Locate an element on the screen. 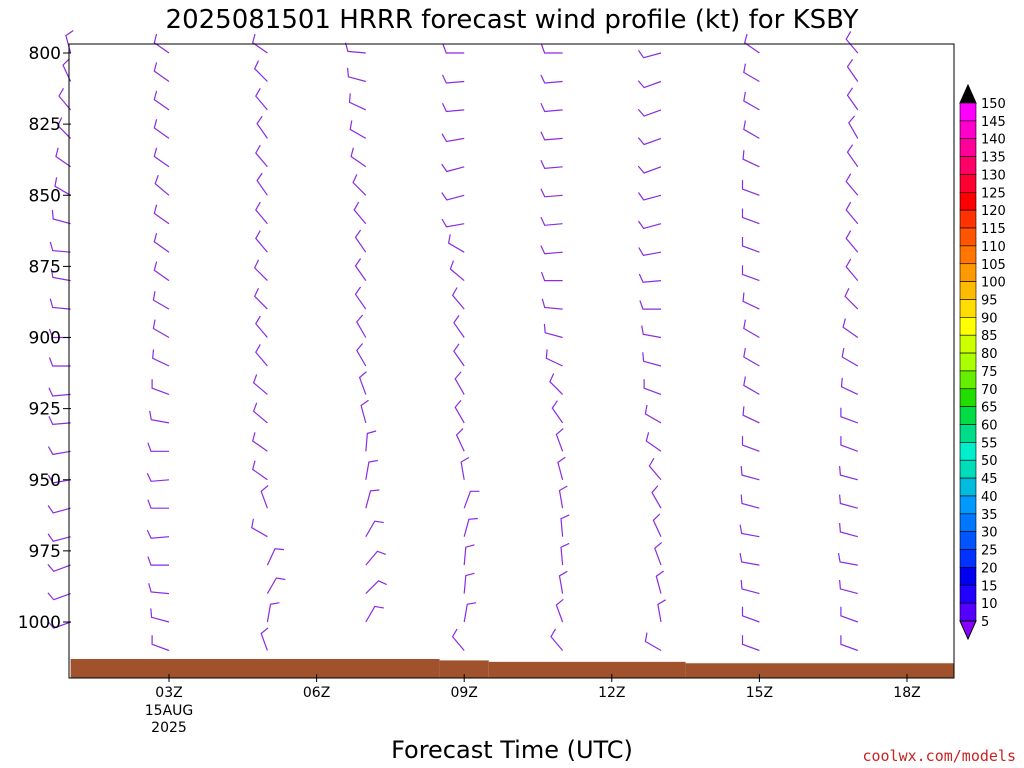 This screenshot has width=1024, height=768. colorbar-label: 120 is located at coordinates (993, 211).